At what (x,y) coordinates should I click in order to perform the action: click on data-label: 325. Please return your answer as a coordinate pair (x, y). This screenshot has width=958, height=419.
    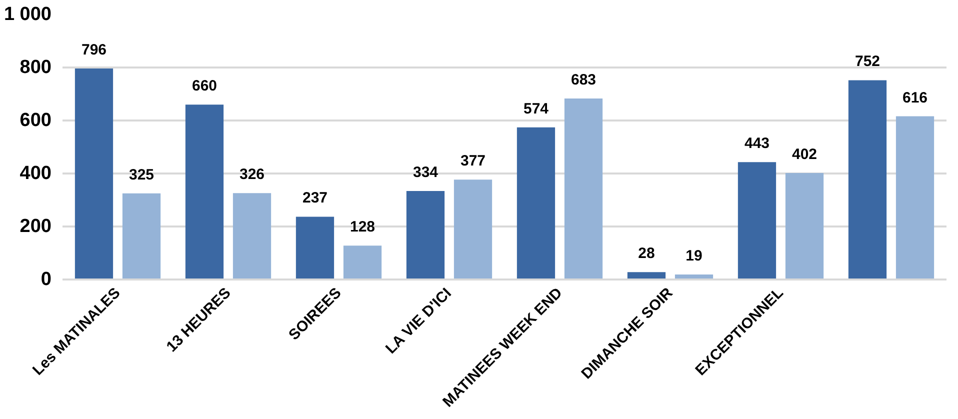
    Looking at the image, I should click on (141, 175).